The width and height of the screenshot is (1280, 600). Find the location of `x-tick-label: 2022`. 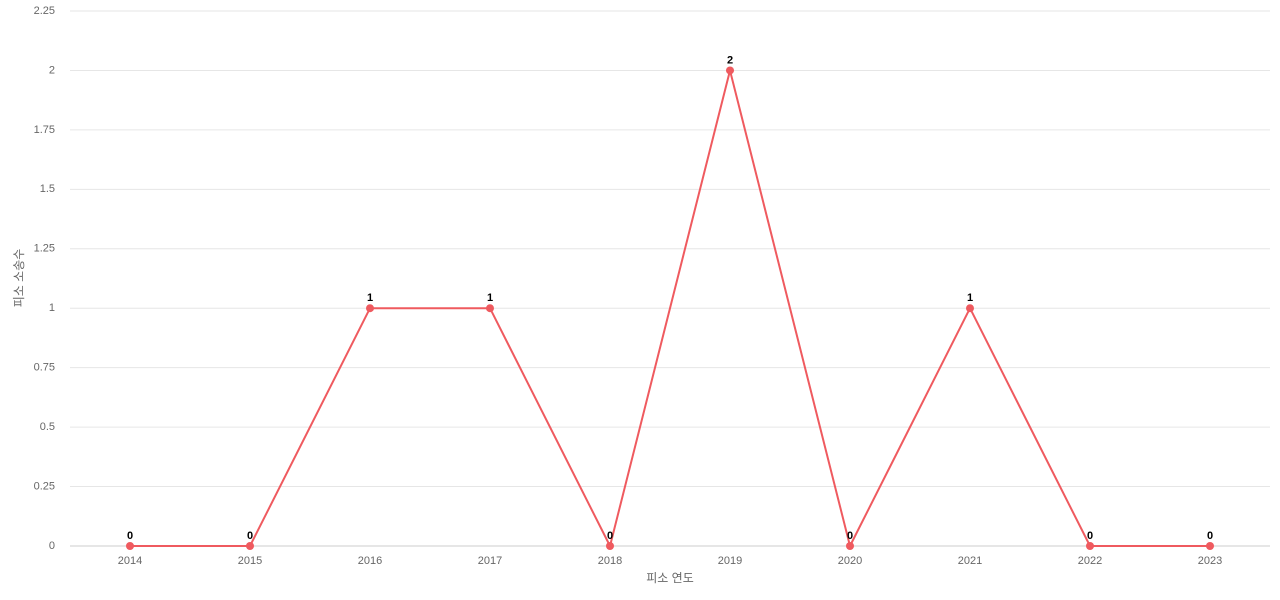

x-tick-label: 2022 is located at coordinates (1090, 561).